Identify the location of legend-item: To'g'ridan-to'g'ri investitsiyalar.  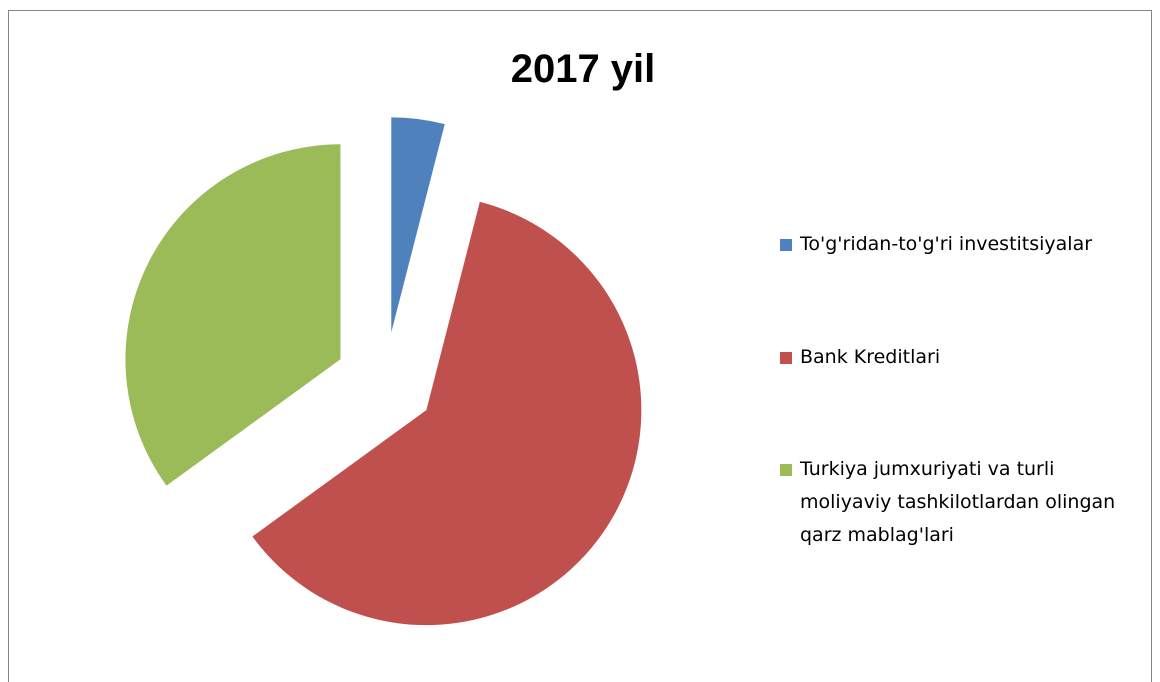
(960, 244).